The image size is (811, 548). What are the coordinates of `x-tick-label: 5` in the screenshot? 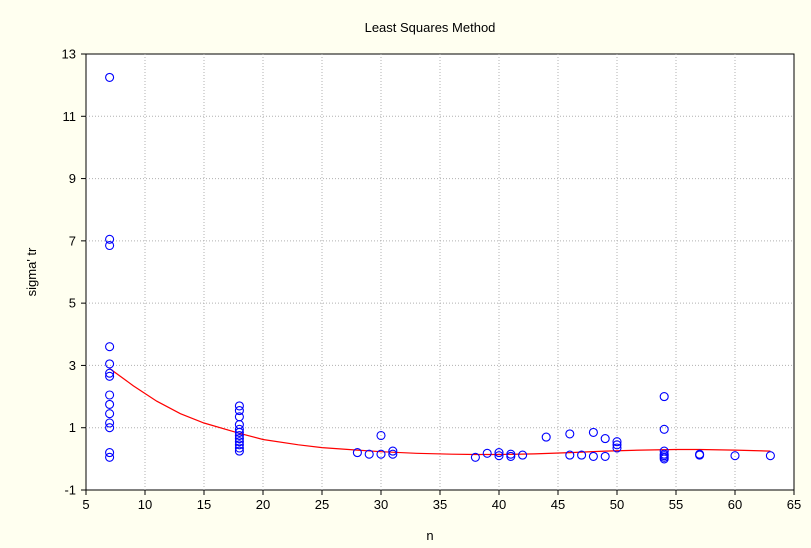 It's located at (85, 504).